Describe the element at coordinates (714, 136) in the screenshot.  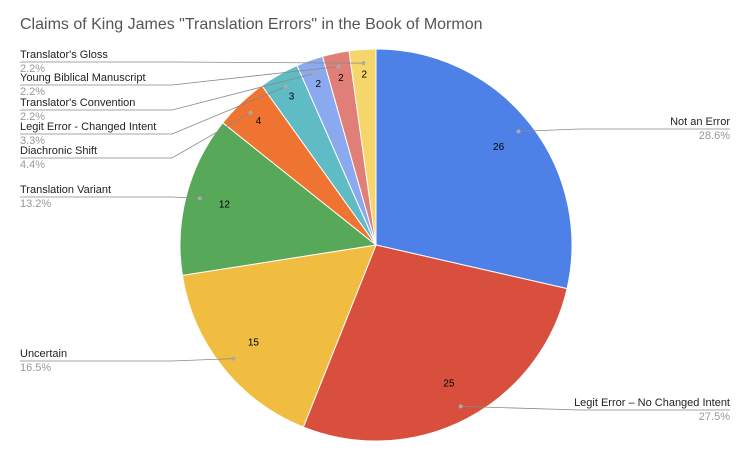
I see `percent-label: 28.6%` at that location.